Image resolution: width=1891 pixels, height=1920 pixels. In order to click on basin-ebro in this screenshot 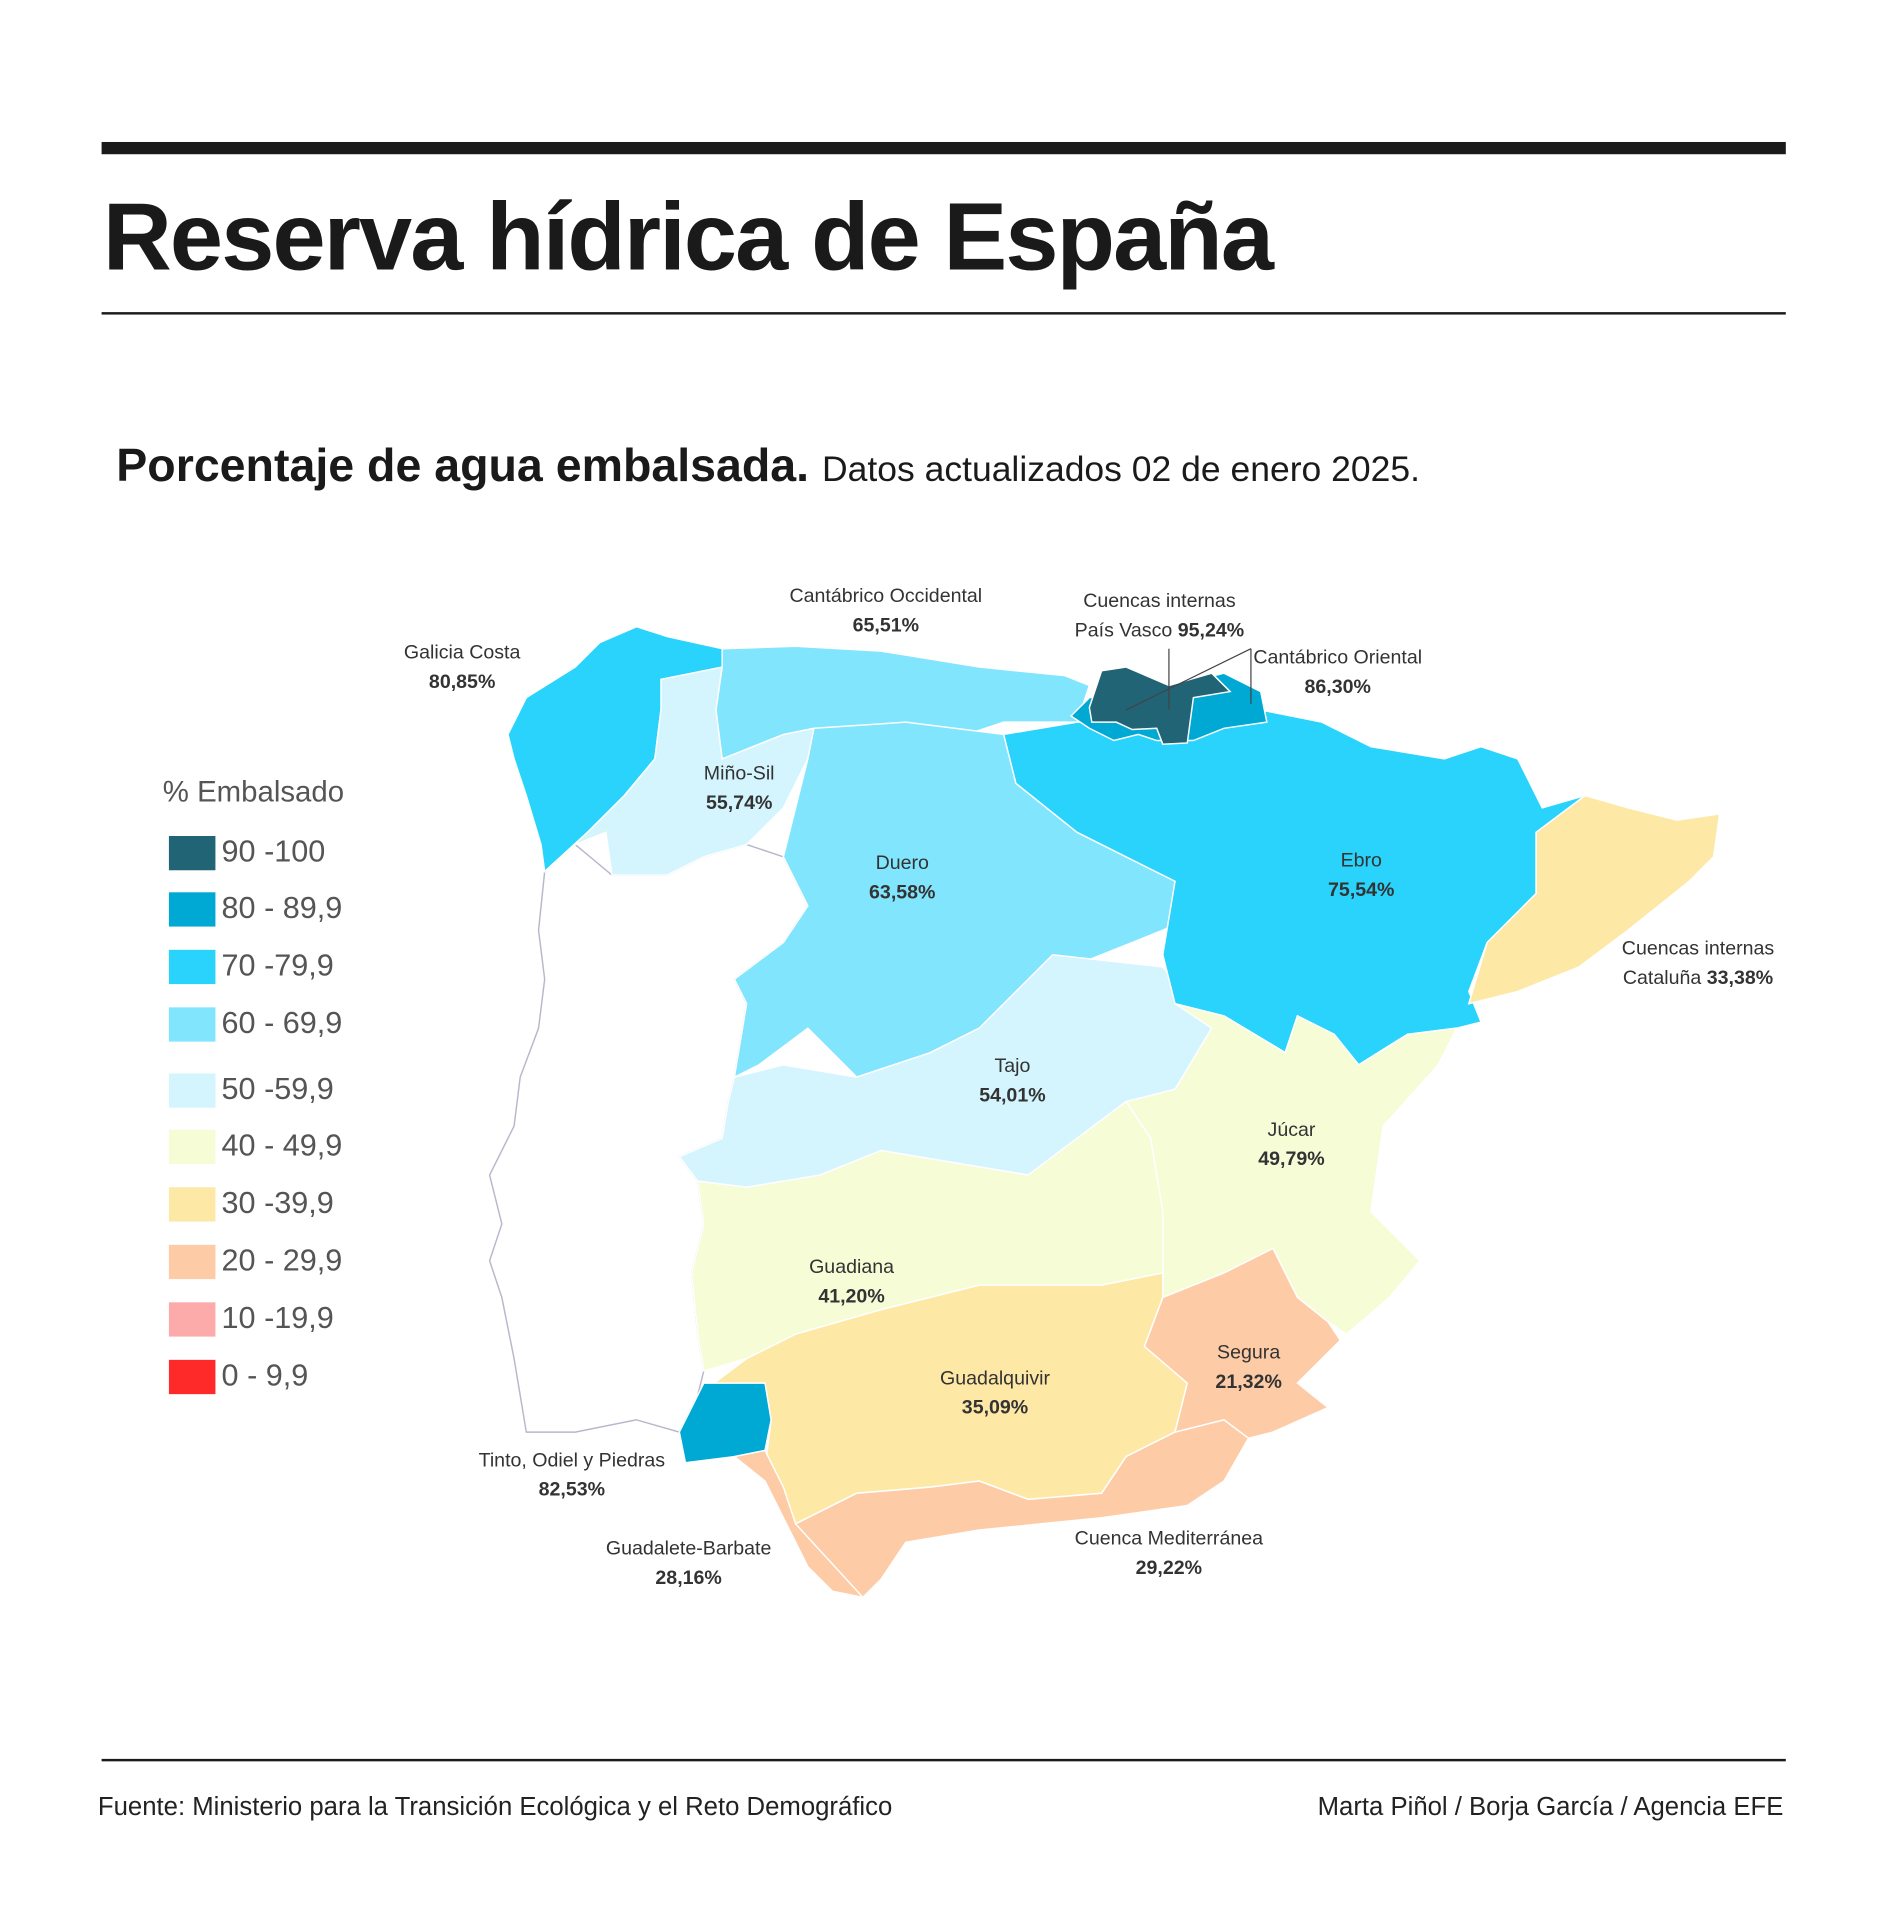, I will do `click(1294, 887)`.